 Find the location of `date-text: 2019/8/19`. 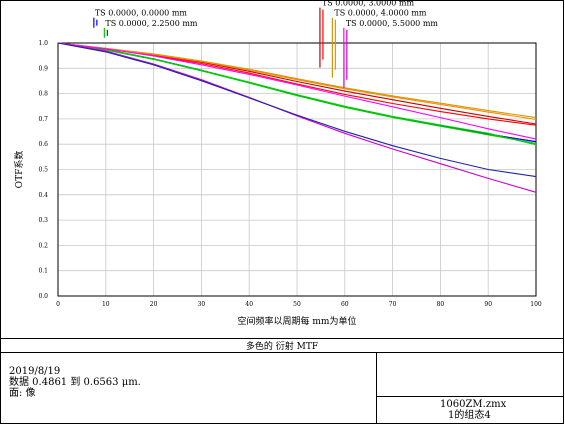

date-text: 2019/8/19 is located at coordinates (35, 371).